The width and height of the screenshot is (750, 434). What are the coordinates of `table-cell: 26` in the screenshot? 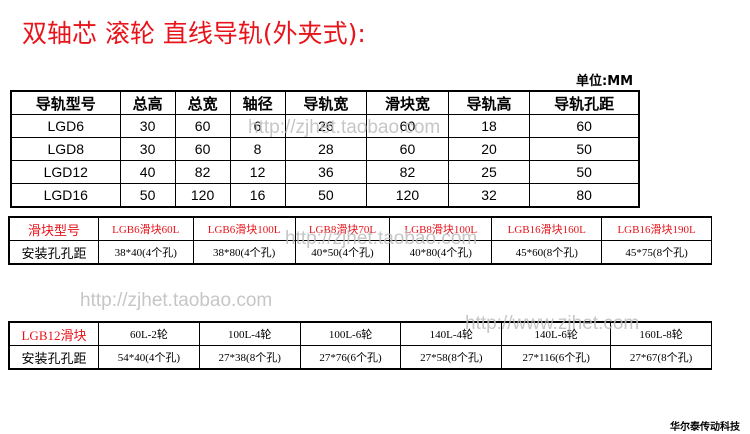 It's located at (326, 126).